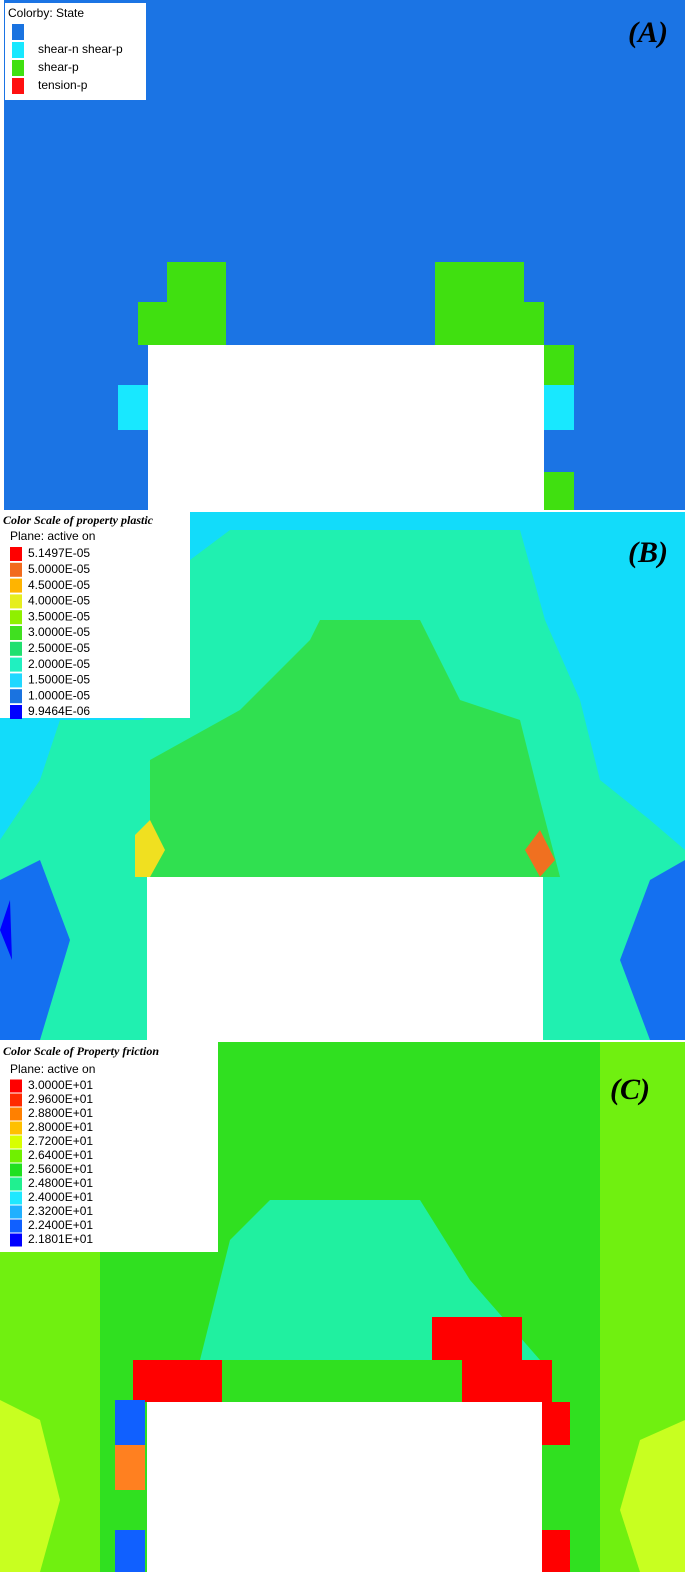 This screenshot has height=1572, width=685. What do you see at coordinates (60, 1113) in the screenshot?
I see `legend-label: 2.8800E+01` at bounding box center [60, 1113].